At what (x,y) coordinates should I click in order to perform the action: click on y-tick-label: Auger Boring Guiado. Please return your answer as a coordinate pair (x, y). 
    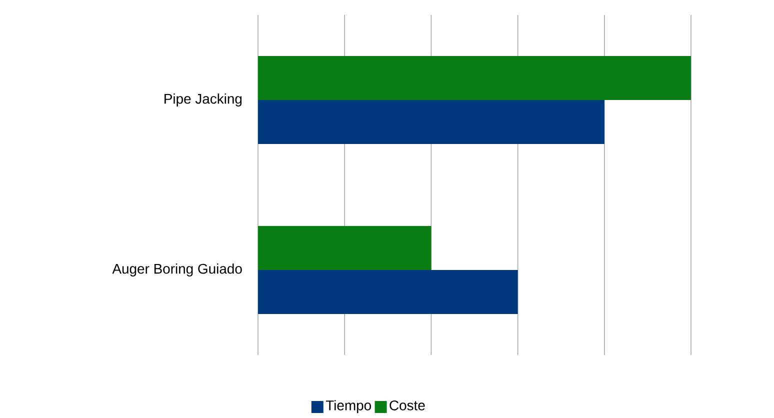
    Looking at the image, I should click on (177, 269).